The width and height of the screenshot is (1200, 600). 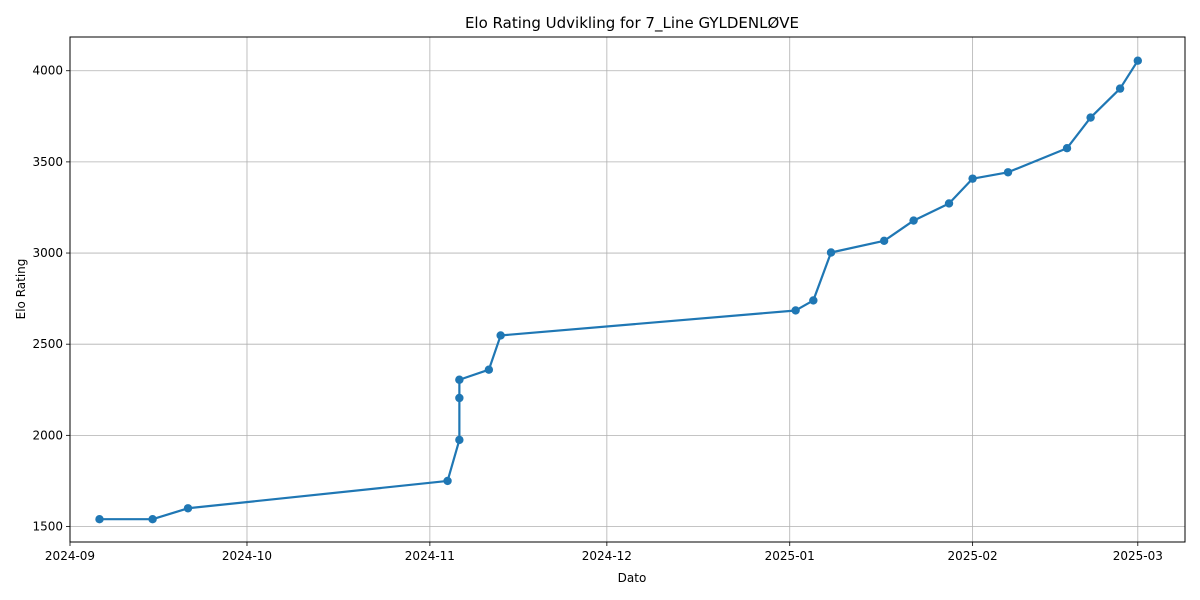 I want to click on x-tick-label: 2025-02, so click(x=973, y=556).